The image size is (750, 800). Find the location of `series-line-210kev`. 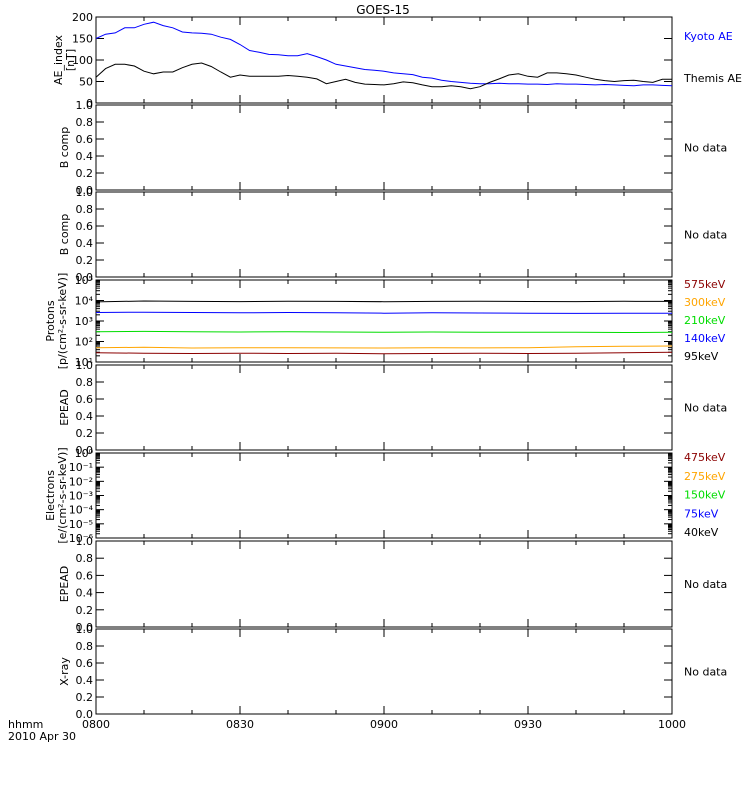

series-line-210kev is located at coordinates (384, 332).